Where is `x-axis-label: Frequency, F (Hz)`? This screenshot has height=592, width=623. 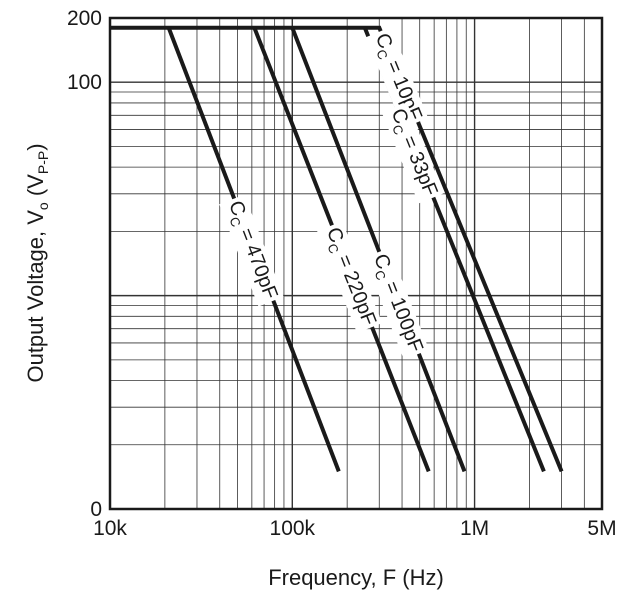
x-axis-label: Frequency, F (Hz) is located at coordinates (356, 577).